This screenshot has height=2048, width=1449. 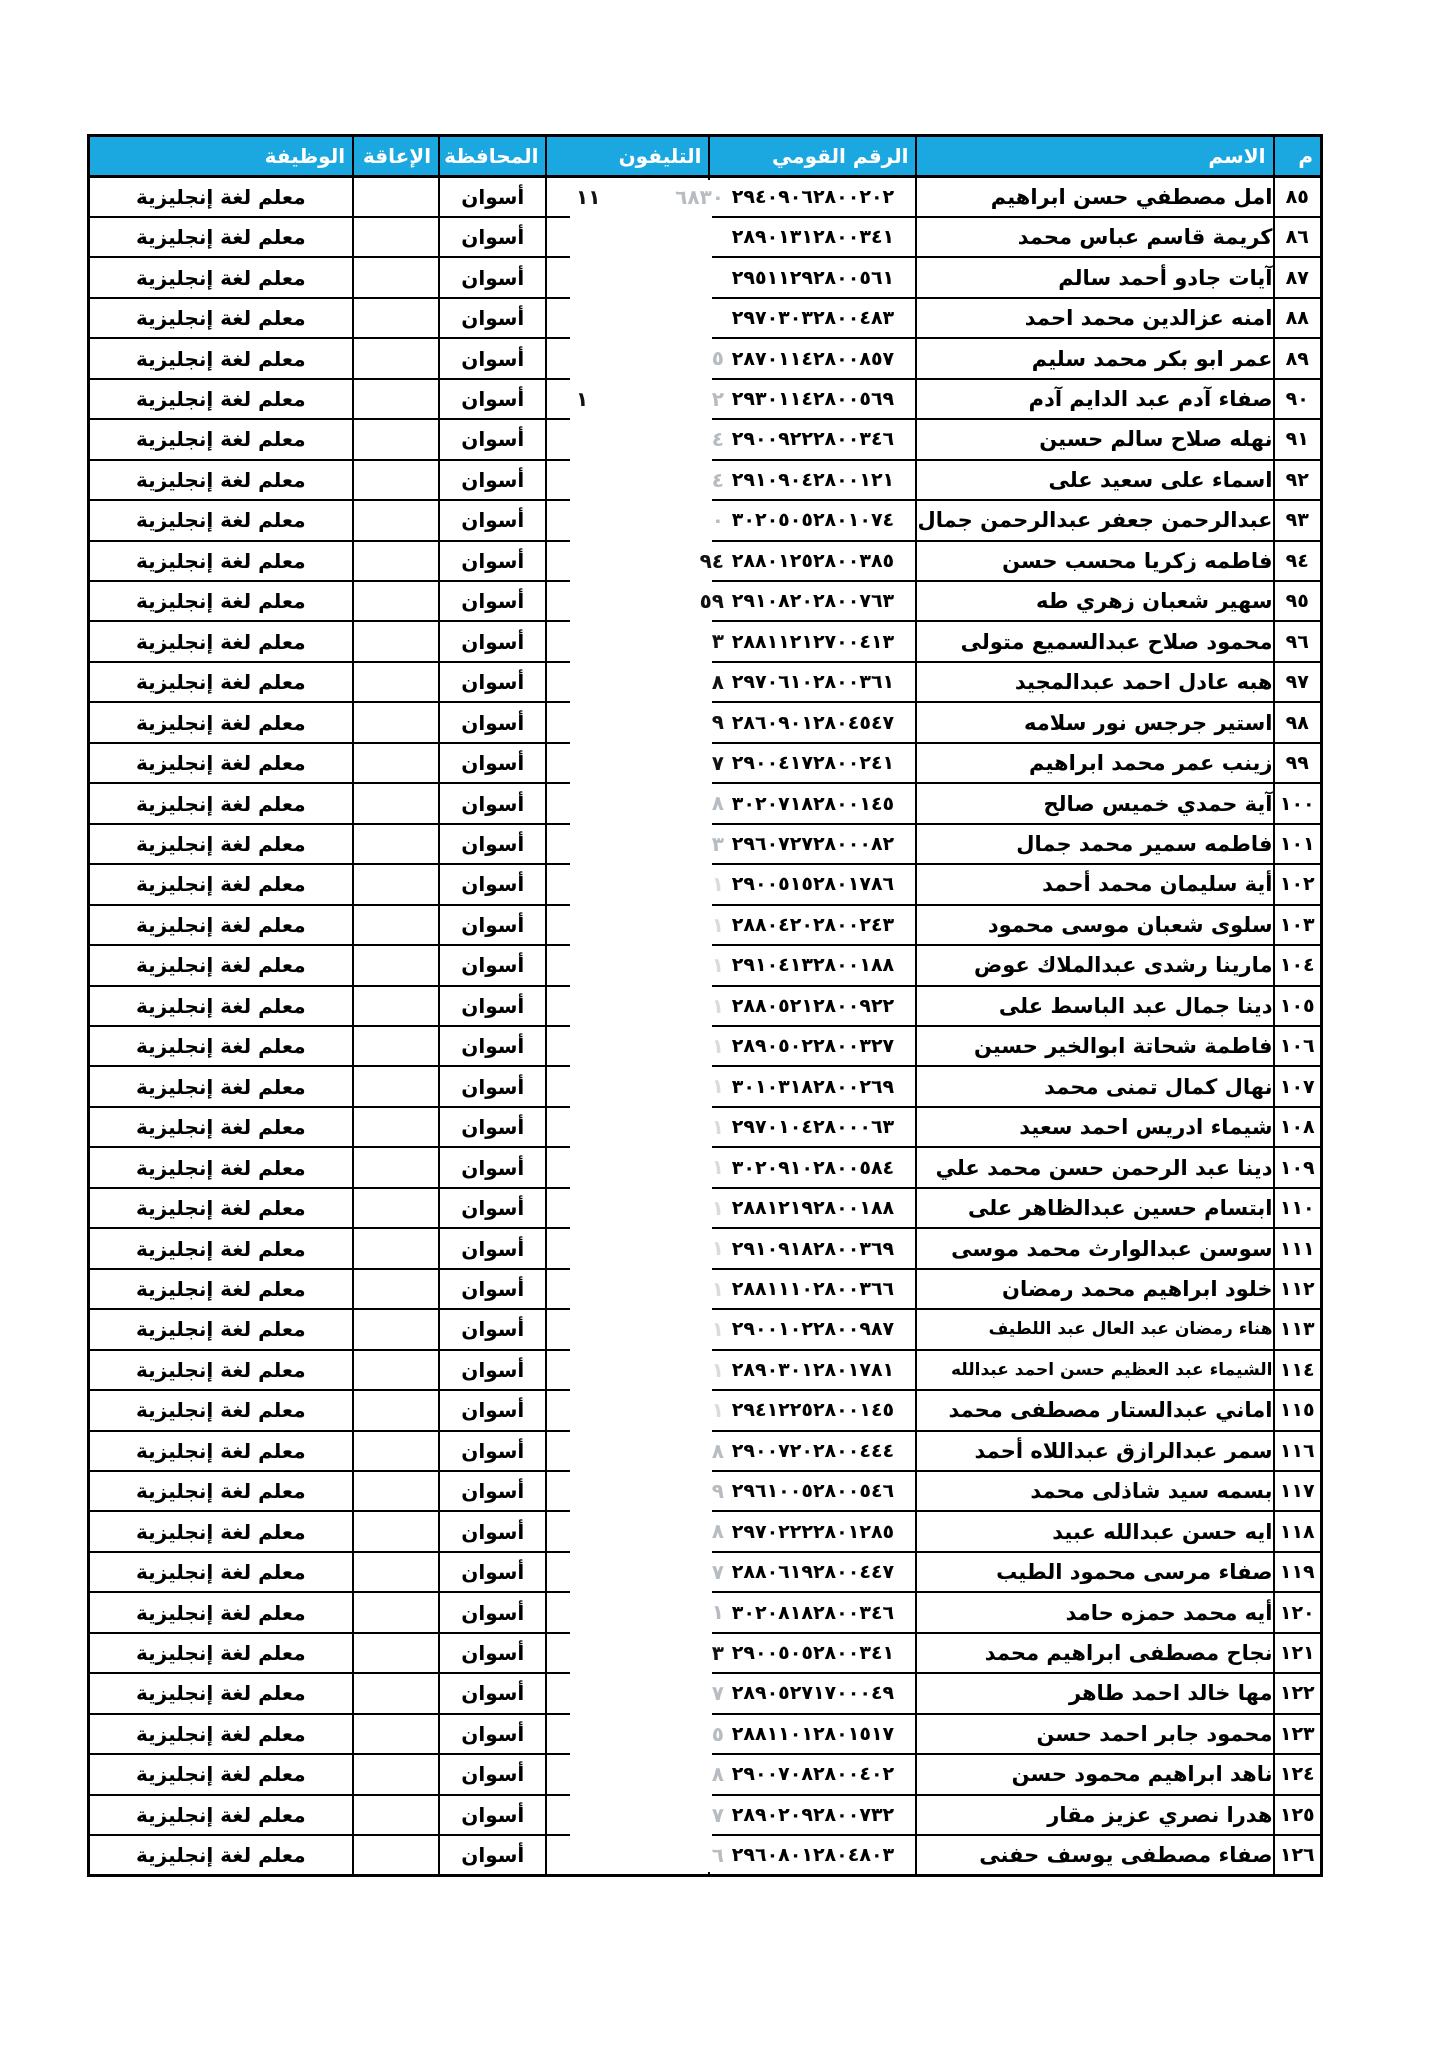 I want to click on cell-national-id: ٢٨٨١٢١٩٢٨٠٠١٨٨, so click(x=813, y=1208).